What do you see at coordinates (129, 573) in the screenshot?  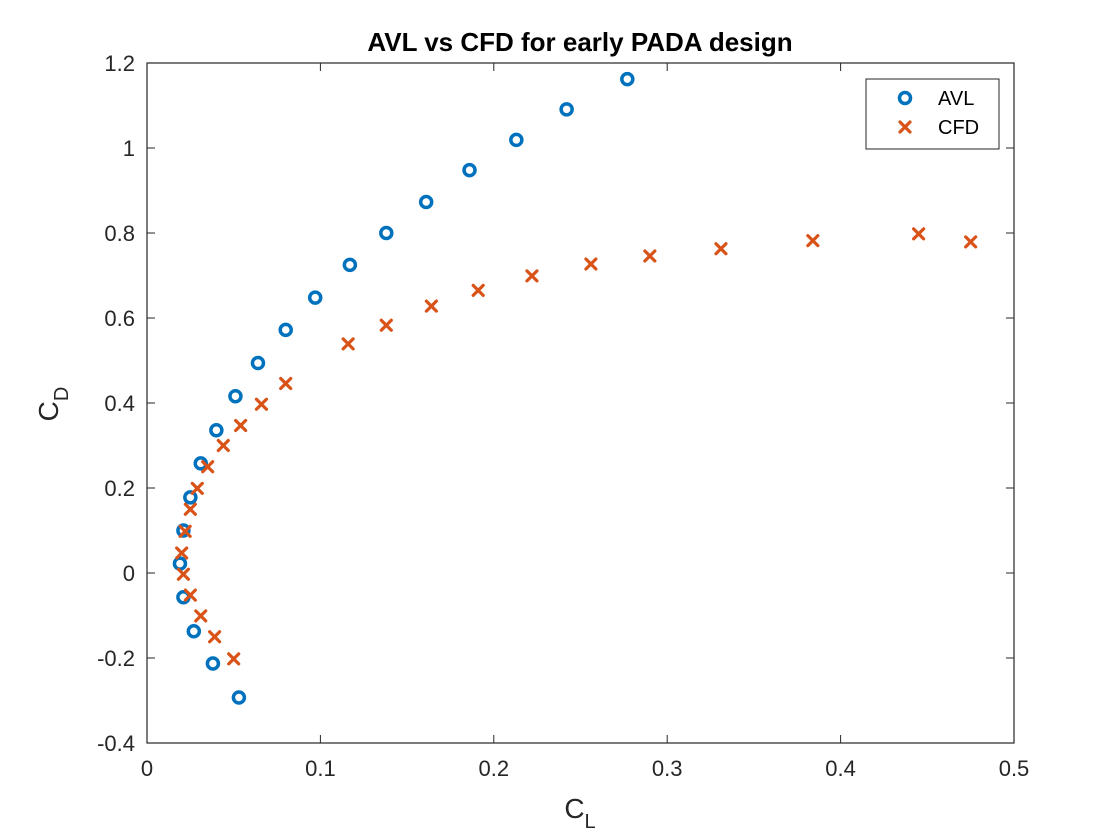 I see `y-tick-label: 0` at bounding box center [129, 573].